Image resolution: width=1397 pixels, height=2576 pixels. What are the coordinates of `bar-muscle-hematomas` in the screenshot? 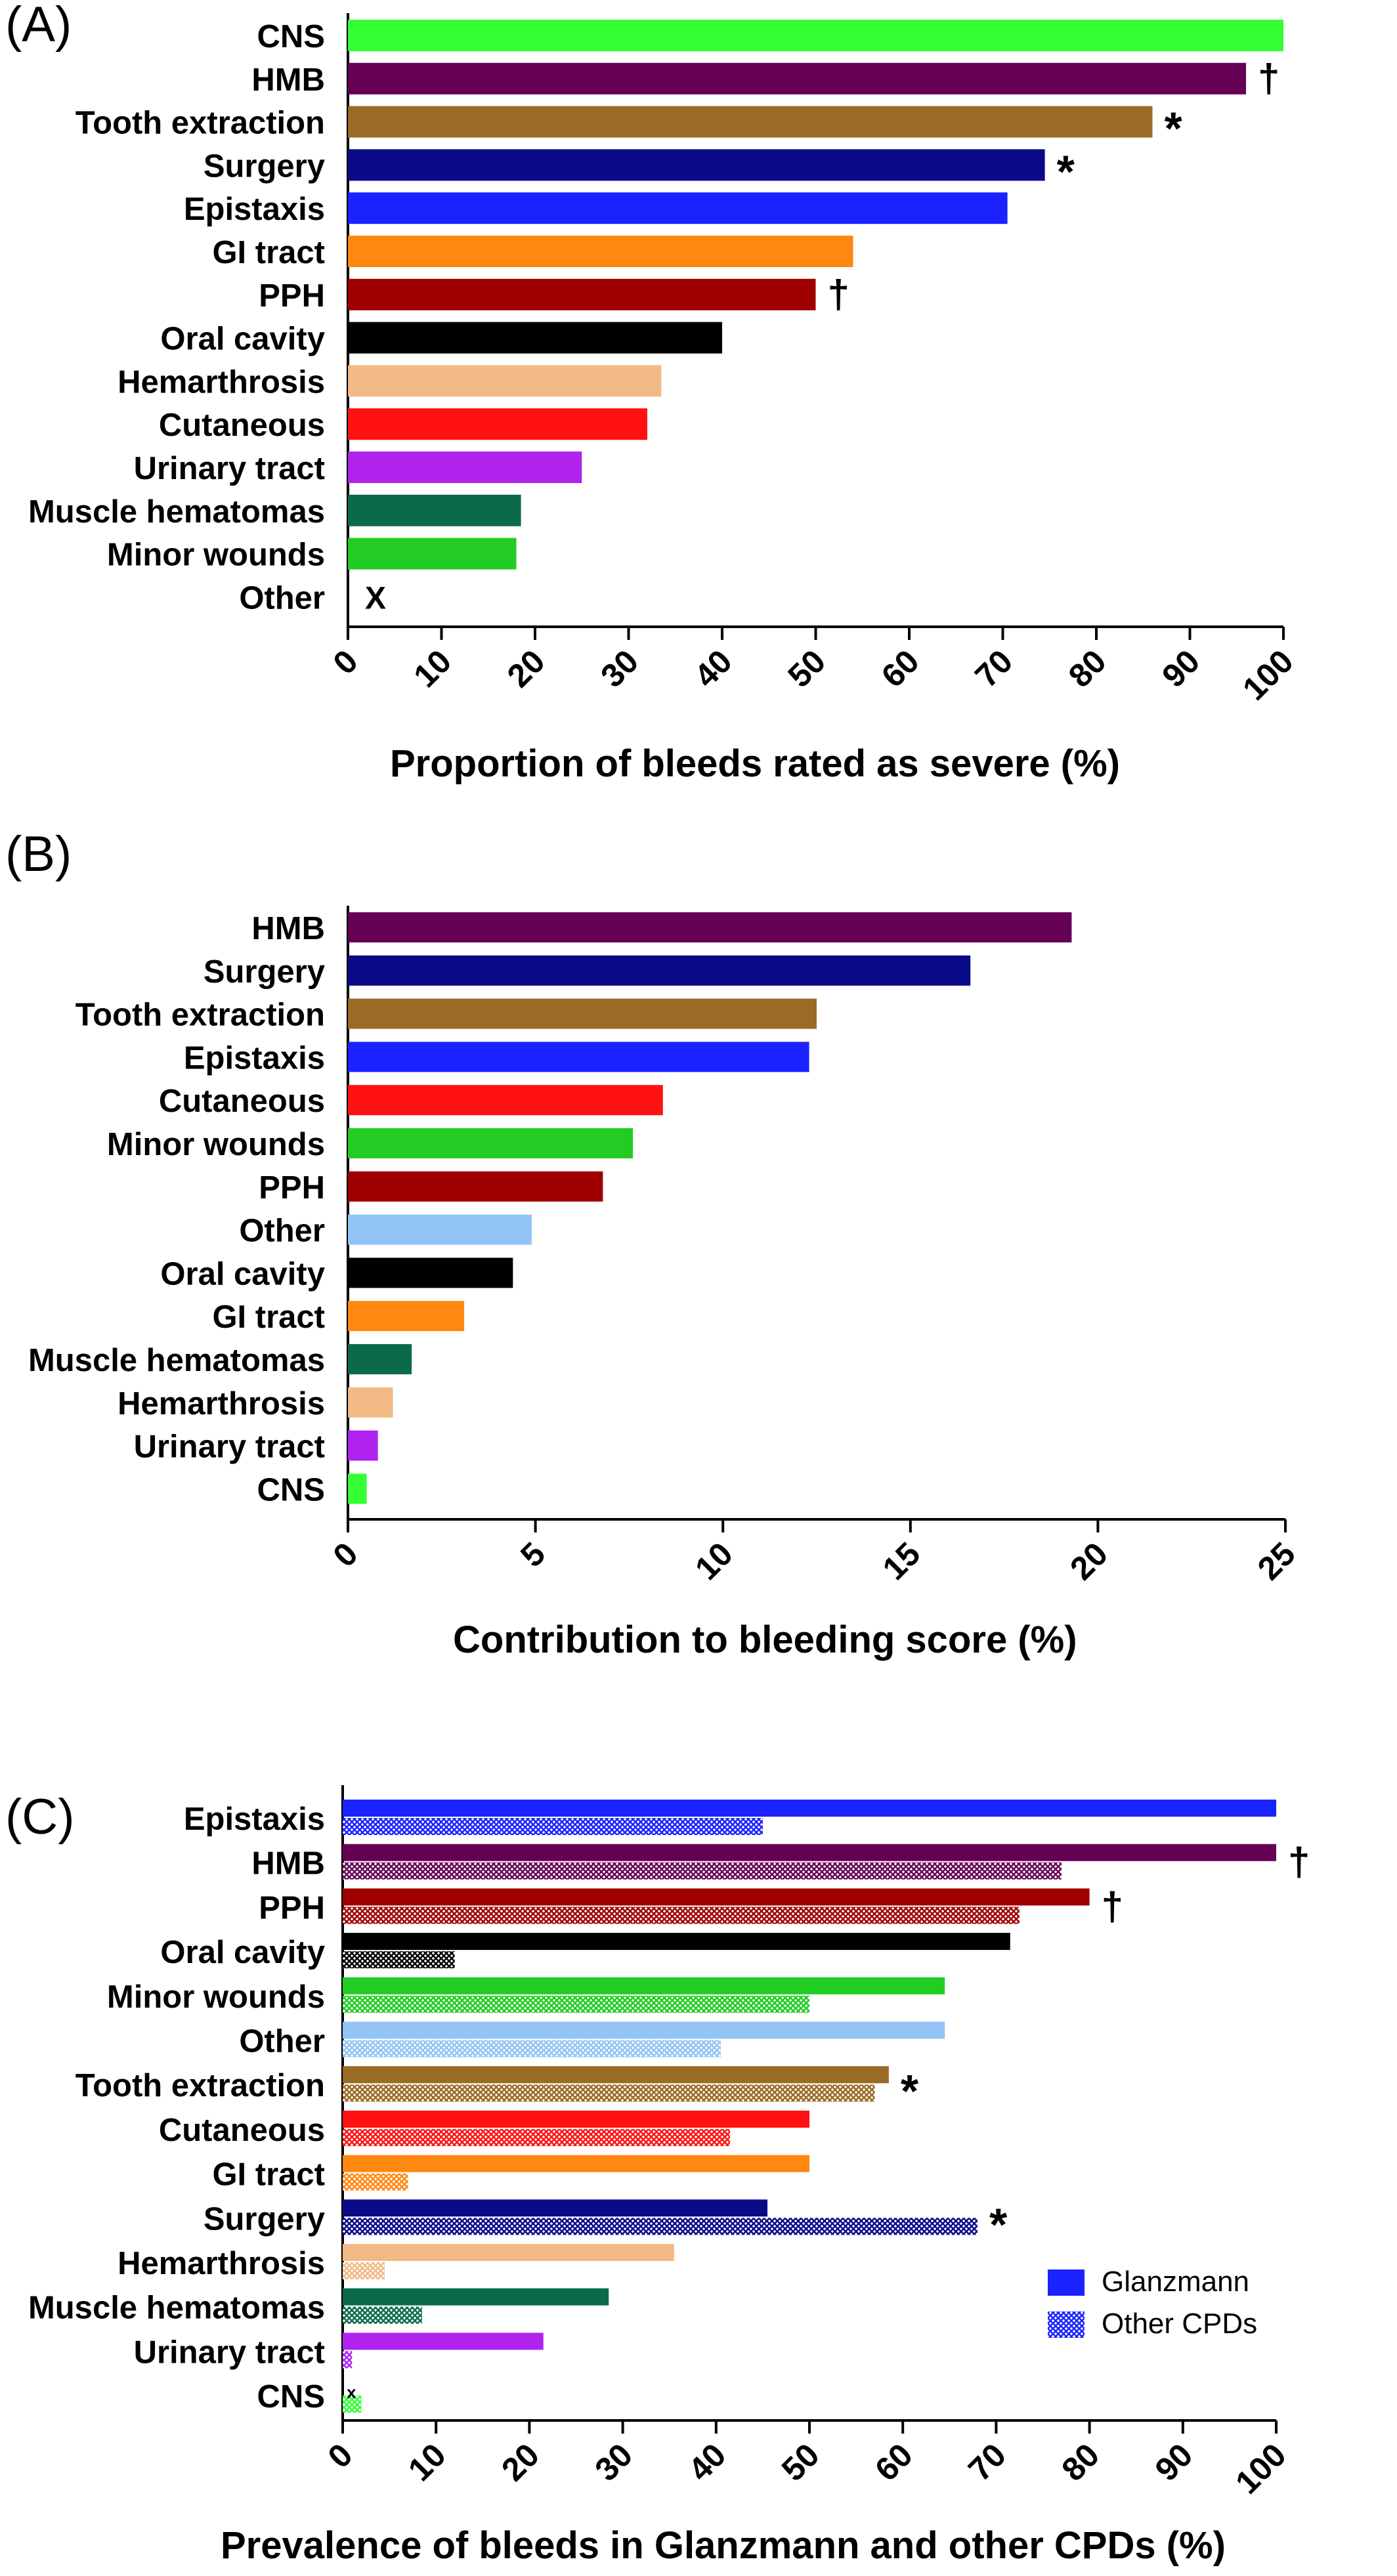 It's located at (380, 1359).